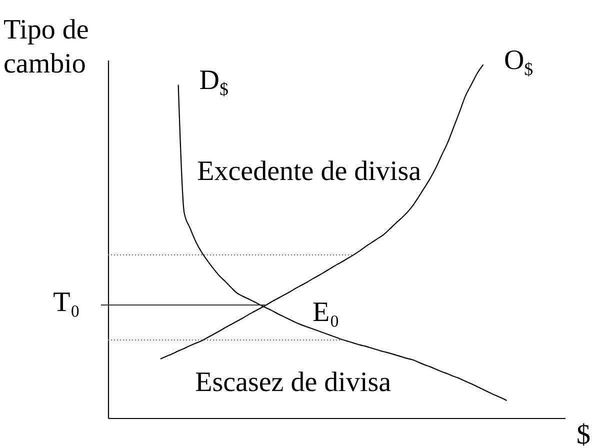 The height and width of the screenshot is (448, 593). I want to click on series-label: O$, so click(519, 62).